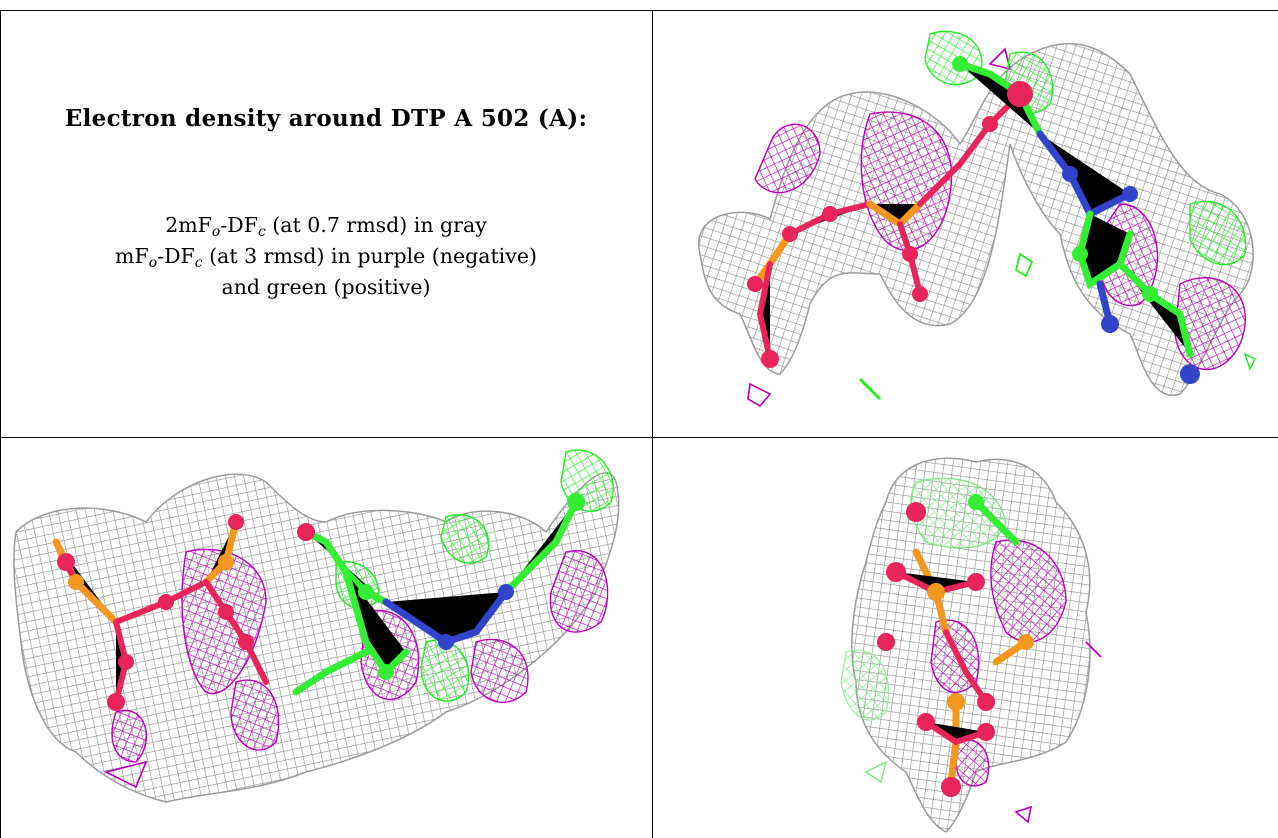 The image size is (1278, 838). I want to click on table-divider-vertical, so click(652, 424).